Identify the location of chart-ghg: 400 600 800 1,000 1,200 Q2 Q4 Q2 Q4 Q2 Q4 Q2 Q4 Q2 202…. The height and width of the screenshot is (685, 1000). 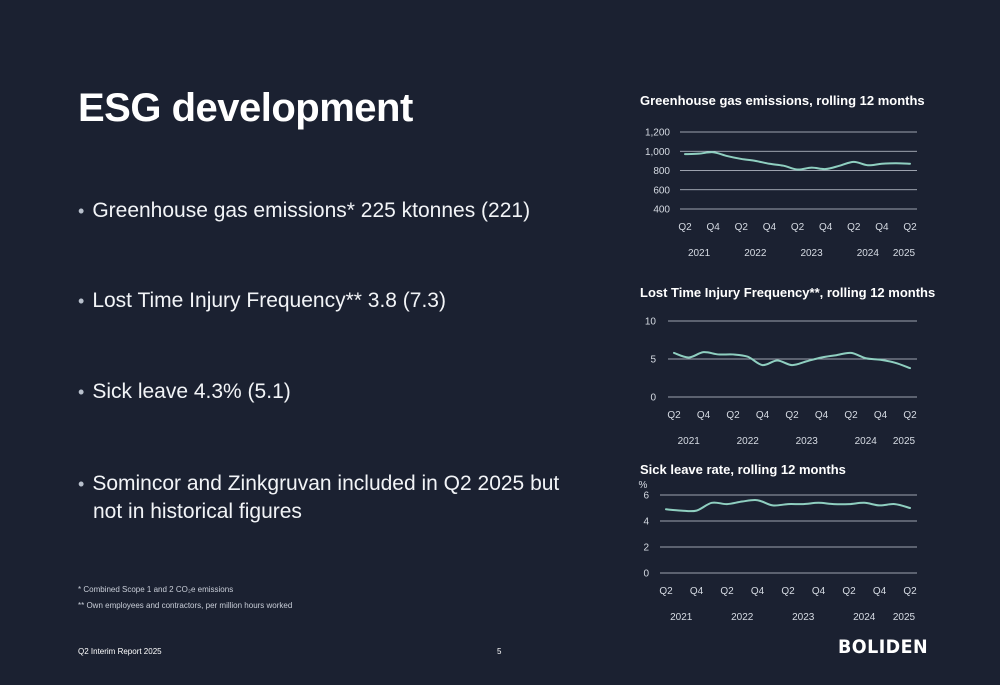
(781, 194).